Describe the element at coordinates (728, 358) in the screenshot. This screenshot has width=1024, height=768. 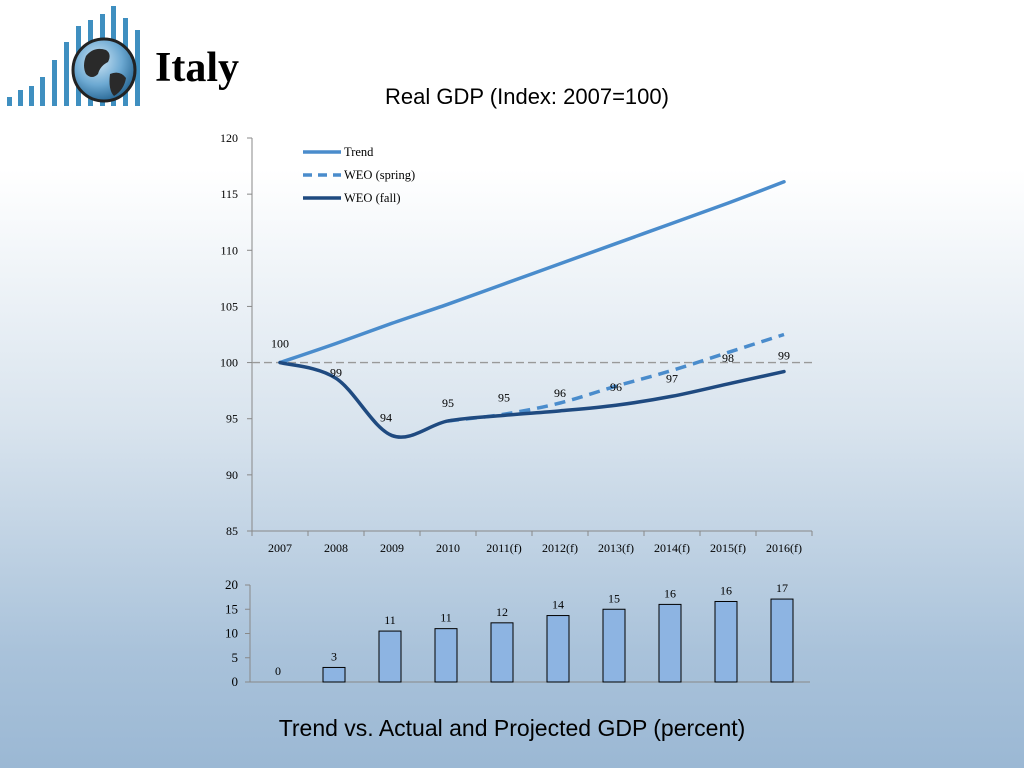
I see `line-data-label: 98` at that location.